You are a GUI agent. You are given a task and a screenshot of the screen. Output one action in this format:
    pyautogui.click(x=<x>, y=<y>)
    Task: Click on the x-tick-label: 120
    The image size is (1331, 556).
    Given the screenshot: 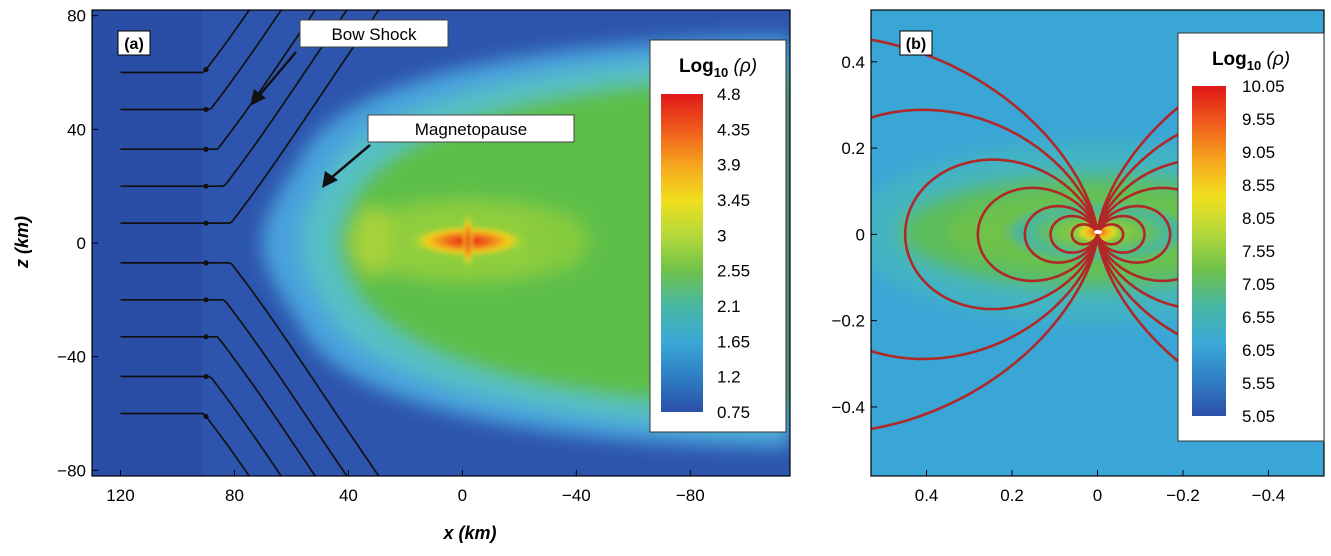 What is the action you would take?
    pyautogui.click(x=120, y=495)
    